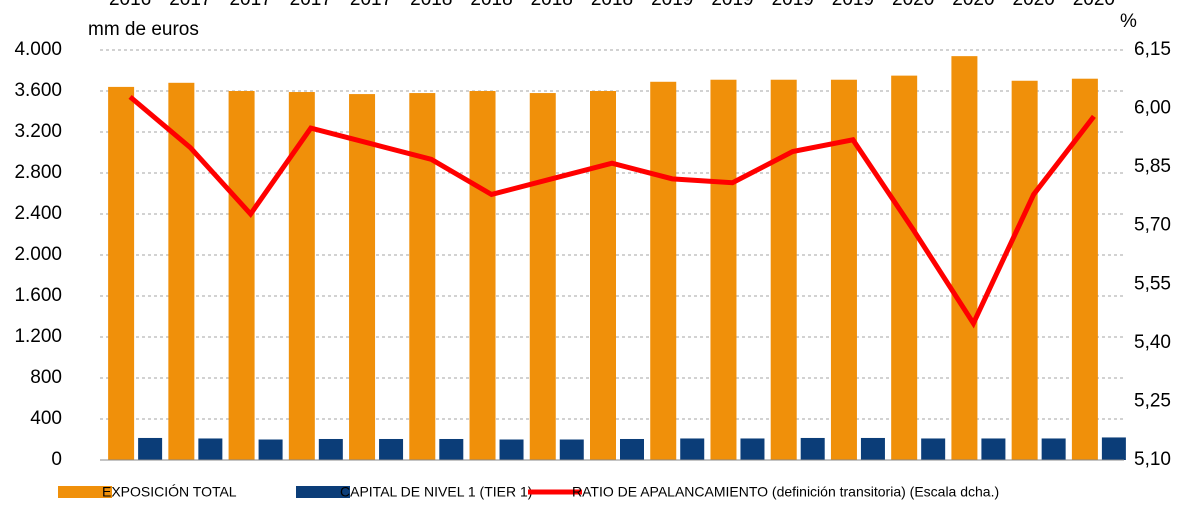 The width and height of the screenshot is (1202, 509). Describe the element at coordinates (1152, 342) in the screenshot. I see `y2-tick-label: 5,40` at that location.